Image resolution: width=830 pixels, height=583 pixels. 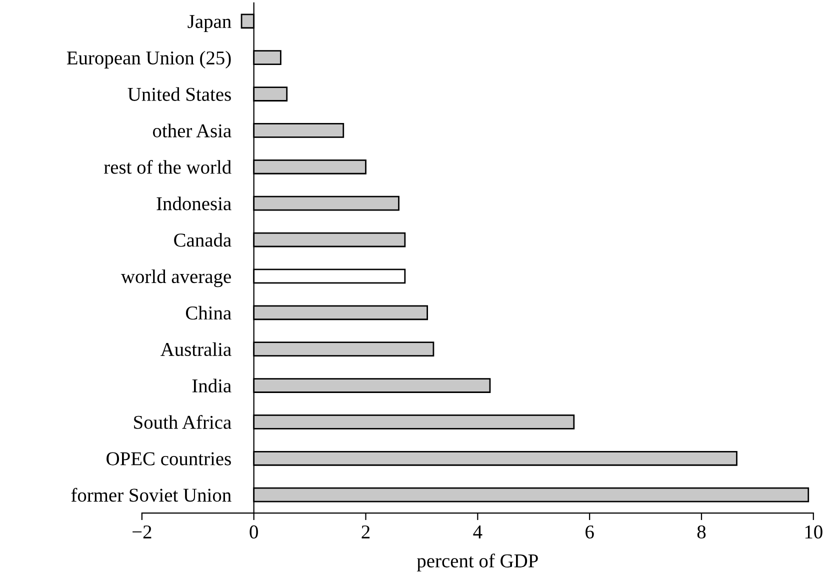 What do you see at coordinates (168, 459) in the screenshot?
I see `y-tick-label: OPEC countries` at bounding box center [168, 459].